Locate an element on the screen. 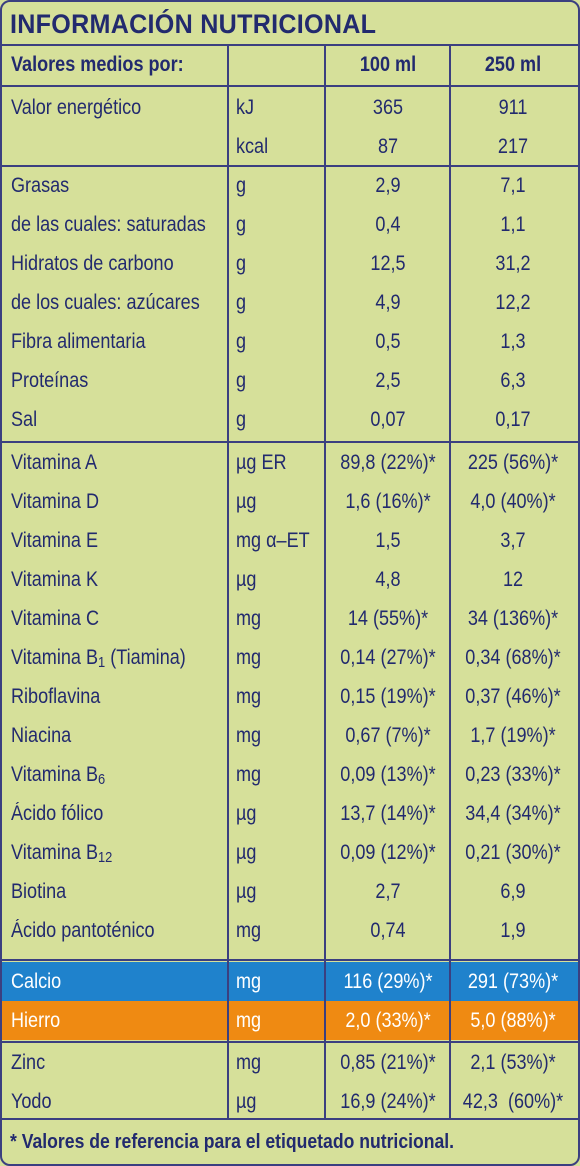 The width and height of the screenshot is (580, 1166). header-col-250ml: 250 ml is located at coordinates (513, 64).